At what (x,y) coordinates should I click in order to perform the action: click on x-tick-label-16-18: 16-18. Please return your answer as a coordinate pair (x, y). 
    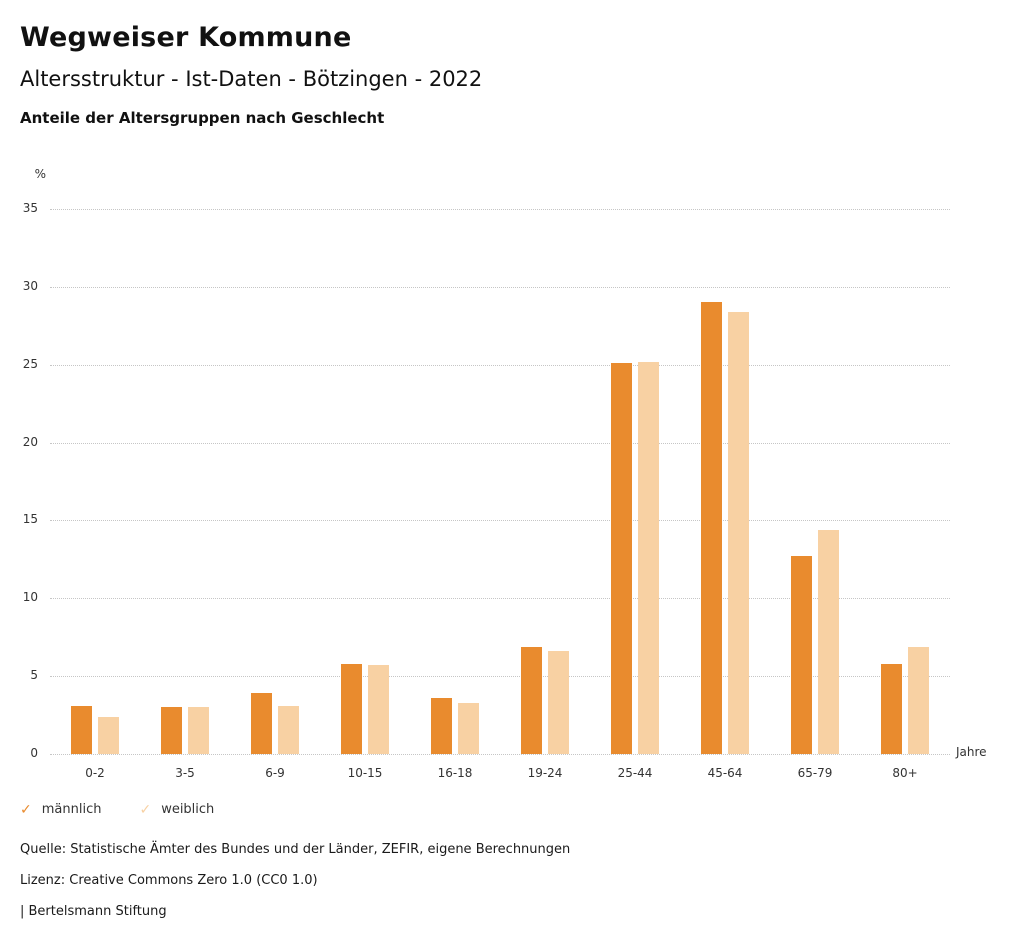
    Looking at the image, I should click on (455, 773).